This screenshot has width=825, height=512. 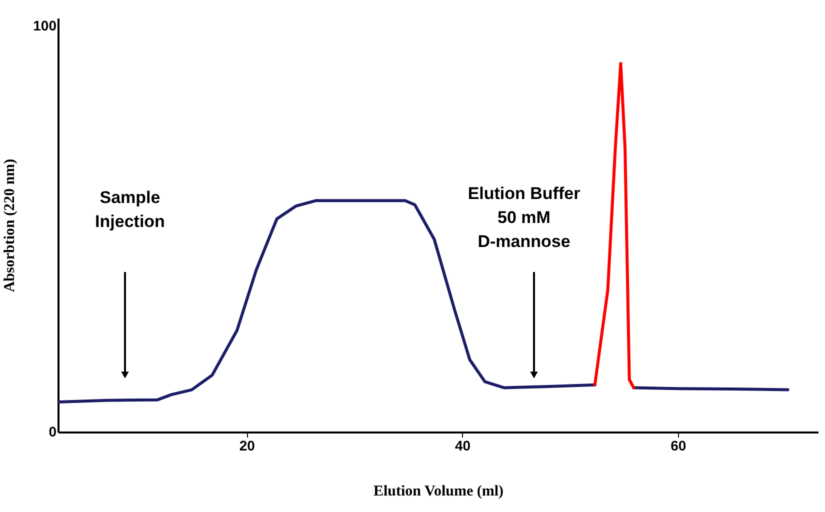 I want to click on x-tick-label: 60, so click(x=678, y=446).